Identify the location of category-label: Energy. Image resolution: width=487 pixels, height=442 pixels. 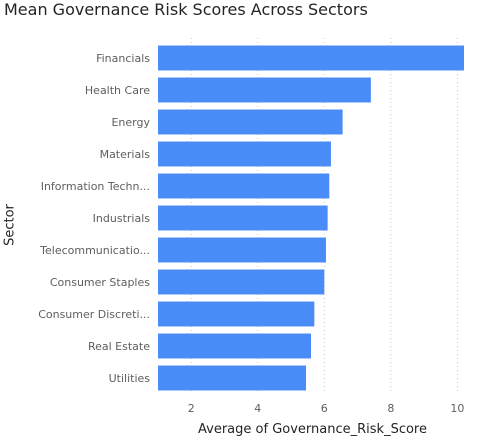
(130, 122).